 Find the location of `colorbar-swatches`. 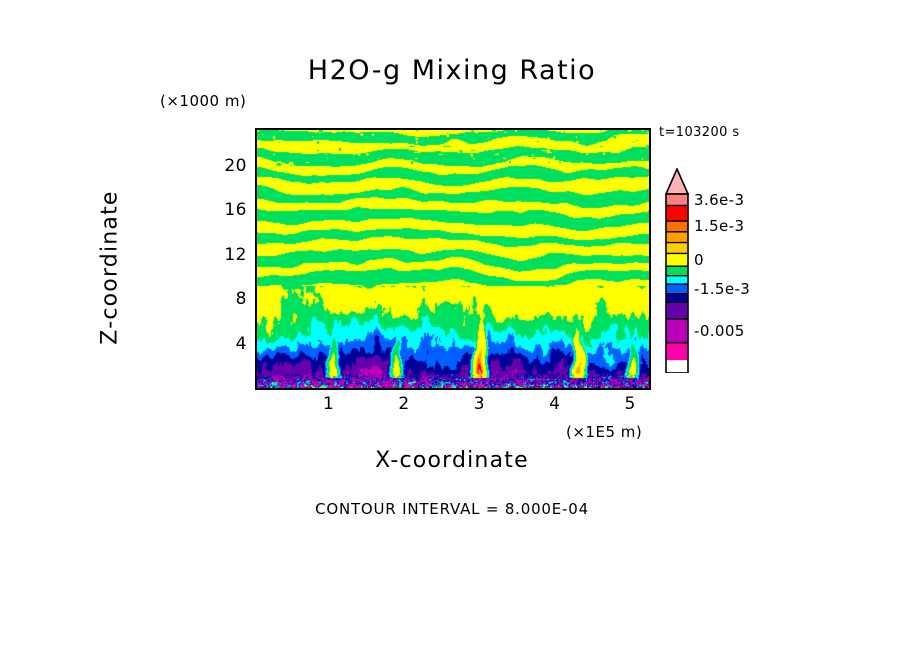

colorbar-swatches is located at coordinates (677, 270).